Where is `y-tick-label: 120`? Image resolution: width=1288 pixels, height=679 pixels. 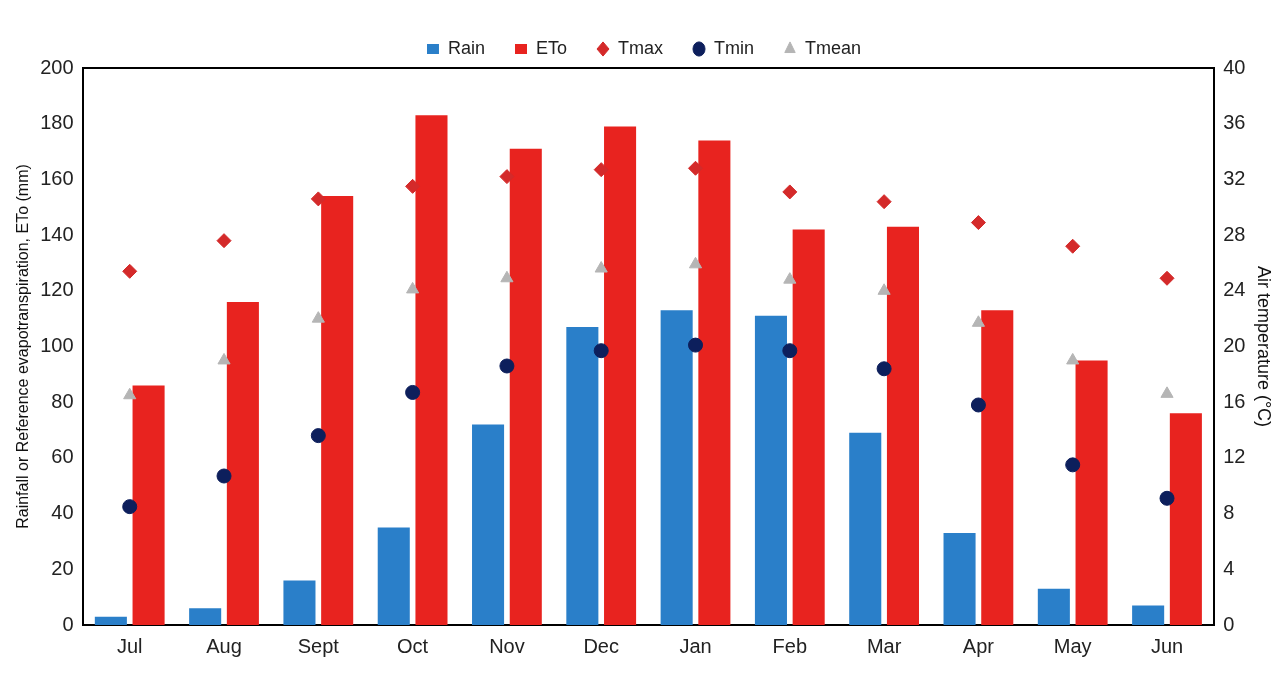
y-tick-label: 120 is located at coordinates (57, 289).